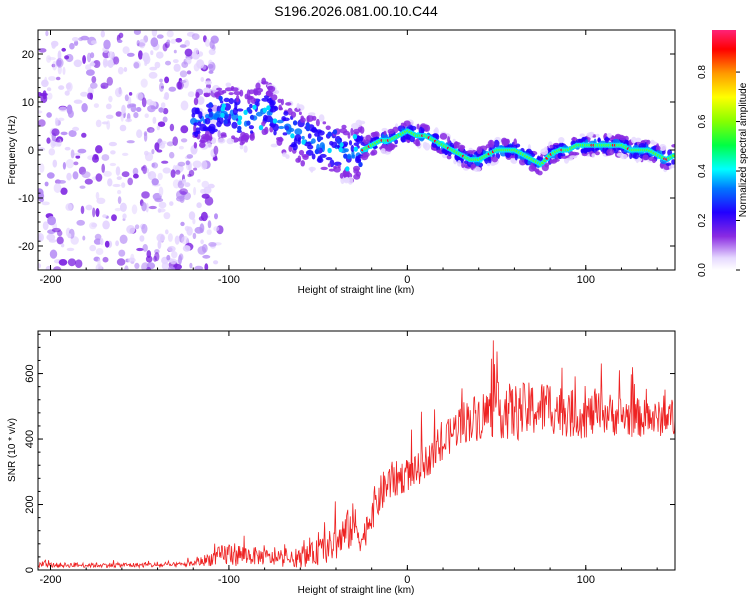  Describe the element at coordinates (702, 72) in the screenshot. I see `colorbar-tick-label: 0.8` at that location.